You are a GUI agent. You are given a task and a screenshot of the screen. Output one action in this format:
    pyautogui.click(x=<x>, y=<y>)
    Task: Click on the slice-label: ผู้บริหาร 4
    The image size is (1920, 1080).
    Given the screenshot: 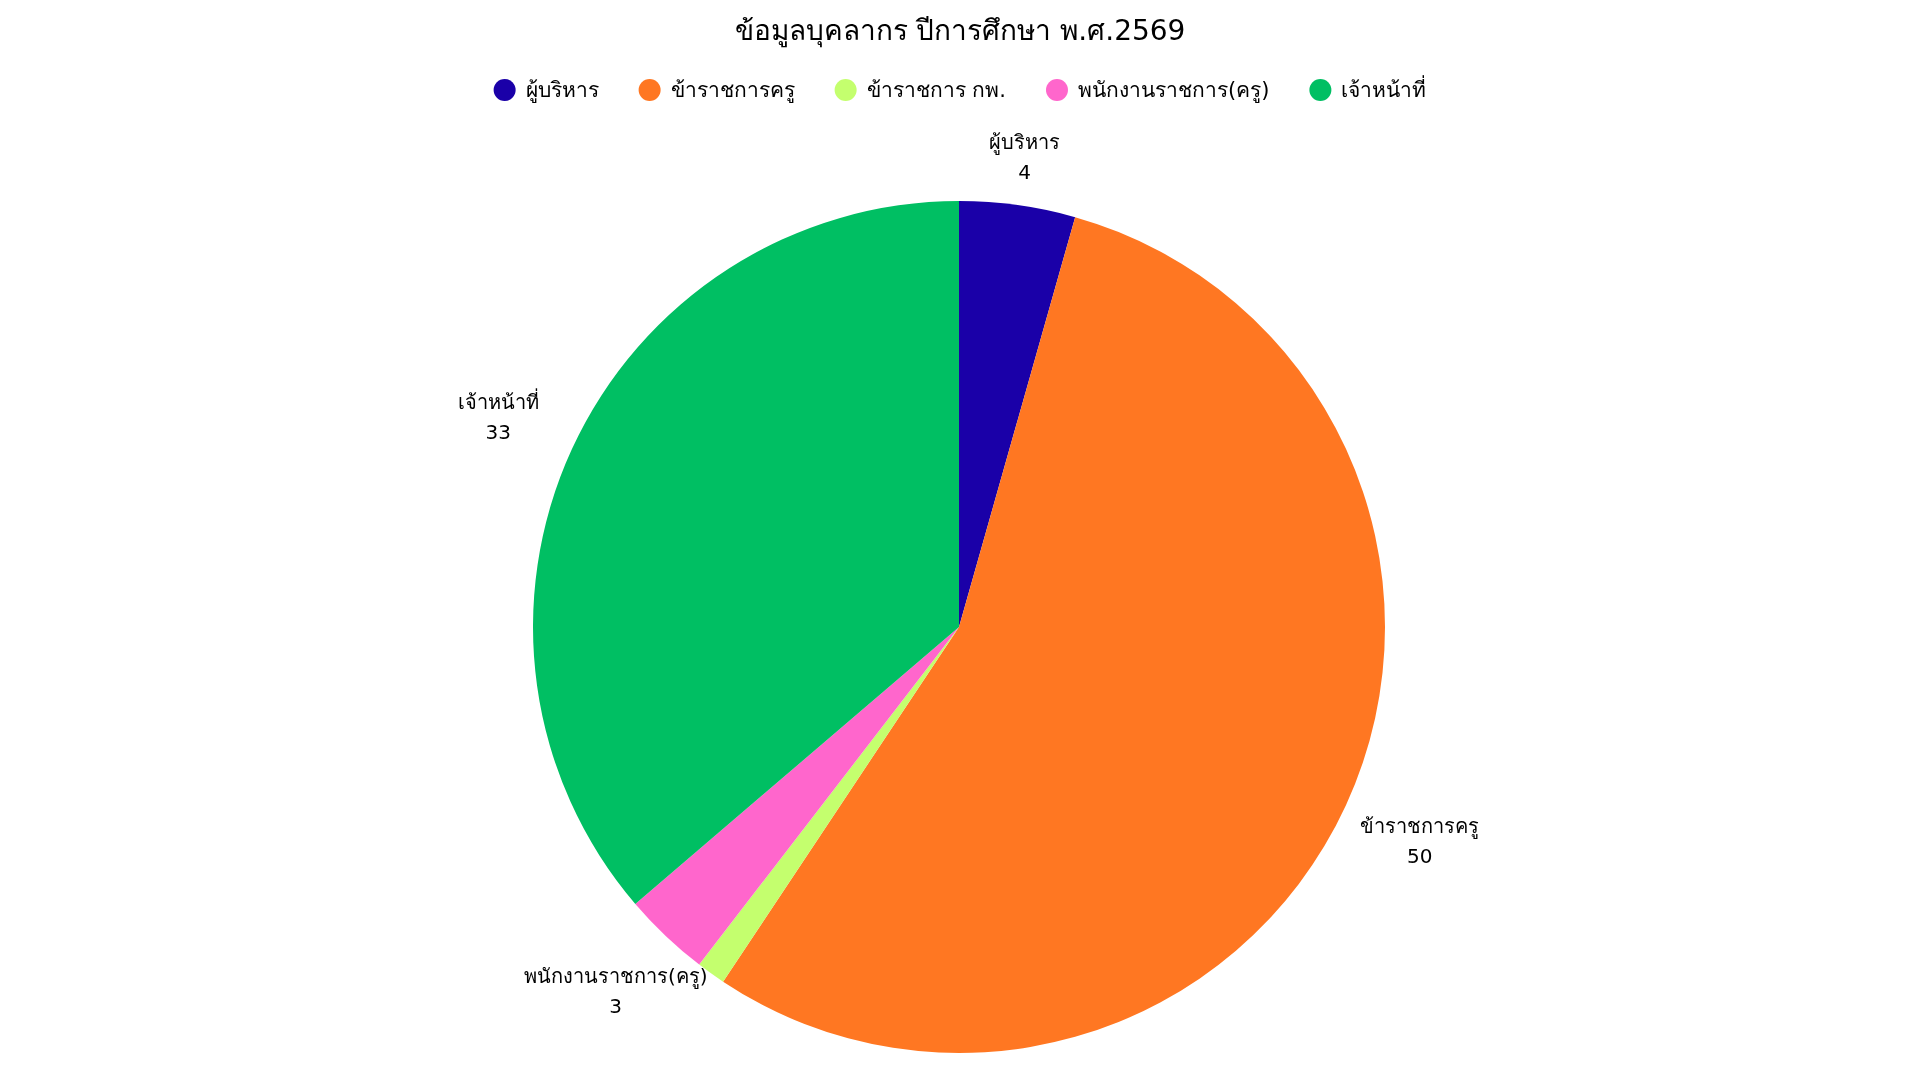 What is the action you would take?
    pyautogui.click(x=1025, y=157)
    